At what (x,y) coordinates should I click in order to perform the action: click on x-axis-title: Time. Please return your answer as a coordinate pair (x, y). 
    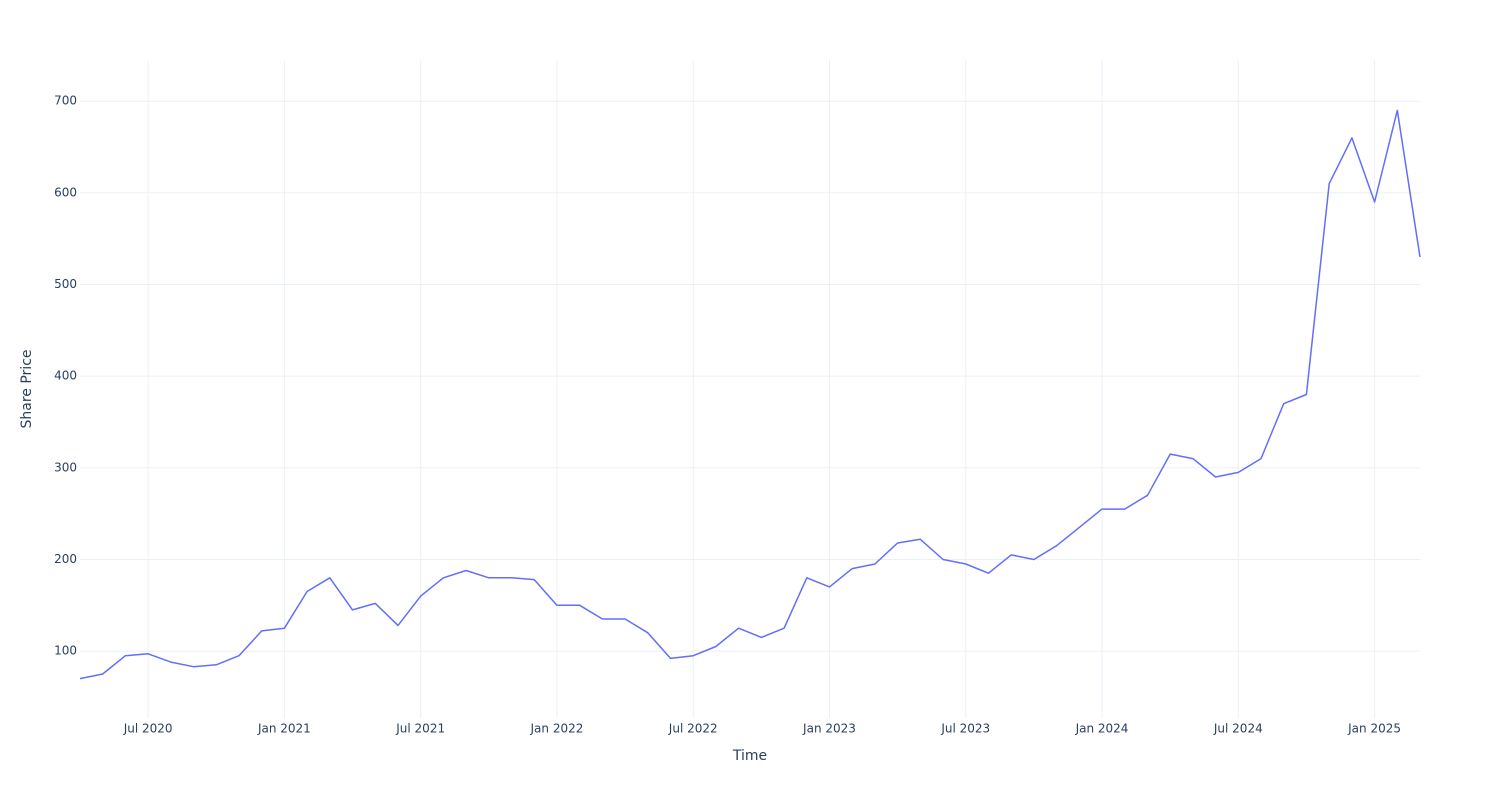
    Looking at the image, I should click on (749, 756).